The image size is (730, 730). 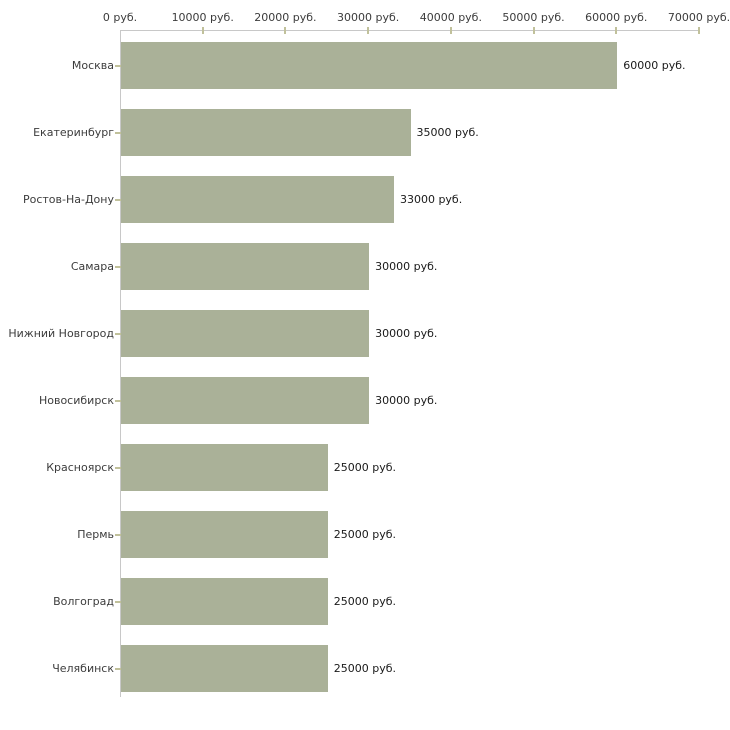 What do you see at coordinates (533, 17) in the screenshot?
I see `x-tick-label: 50000 руб.` at bounding box center [533, 17].